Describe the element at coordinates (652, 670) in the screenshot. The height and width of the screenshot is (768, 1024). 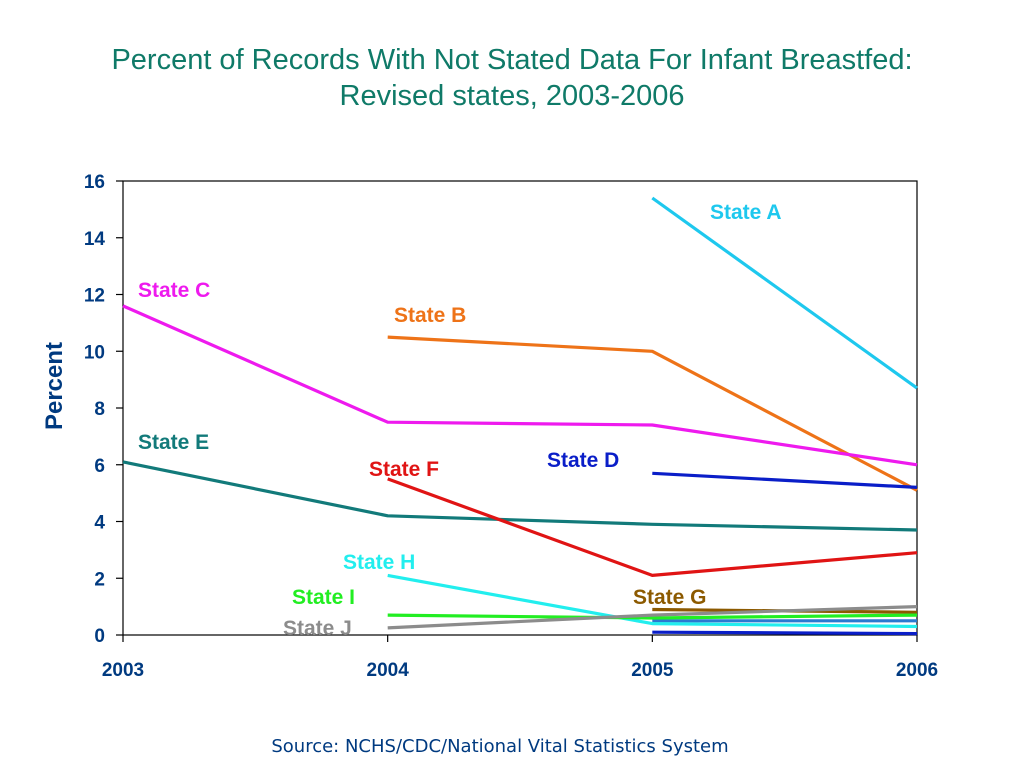
I see `x-tick-label: 2005` at that location.